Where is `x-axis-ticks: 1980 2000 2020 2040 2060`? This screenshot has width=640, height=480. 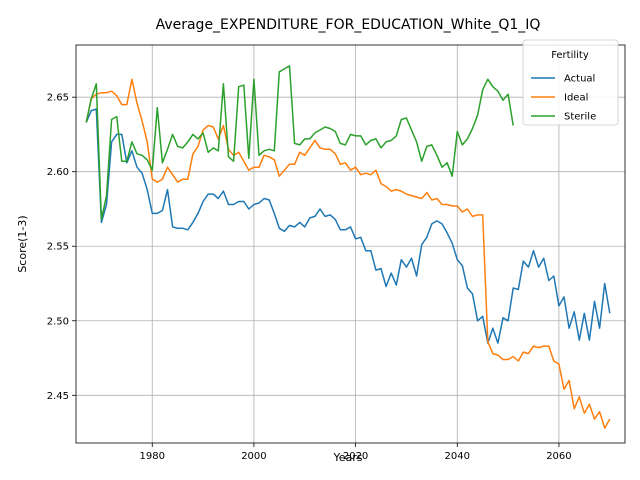 x-axis-ticks: 1980 2000 2020 2040 2060 is located at coordinates (356, 452).